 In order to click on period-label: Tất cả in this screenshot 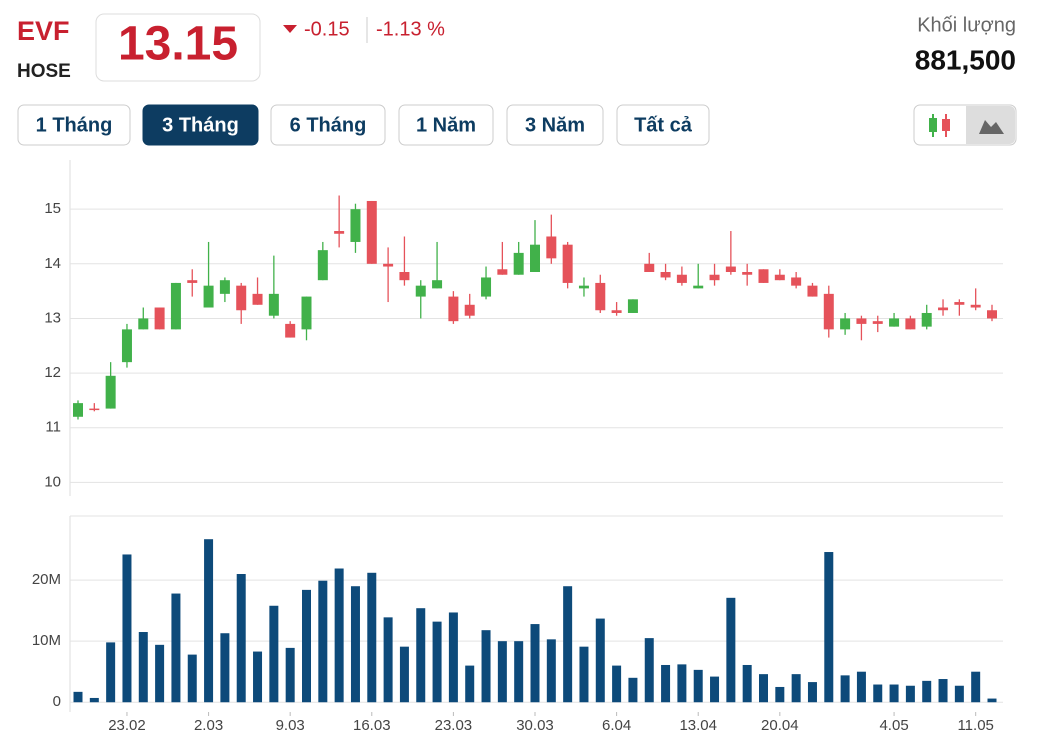, I will do `click(663, 125)`.